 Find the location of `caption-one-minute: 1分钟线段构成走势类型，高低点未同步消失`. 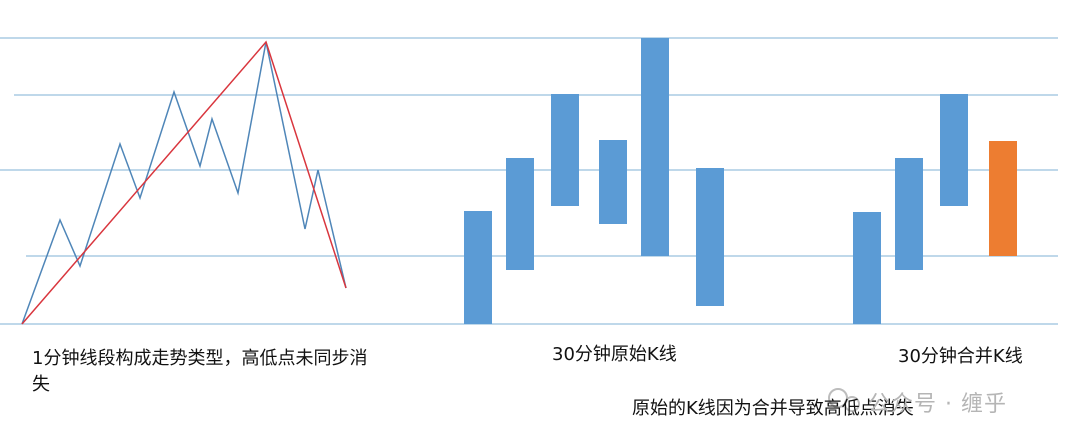

caption-one-minute: 1分钟线段构成走势类型，高低点未同步消失 is located at coordinates (200, 371).